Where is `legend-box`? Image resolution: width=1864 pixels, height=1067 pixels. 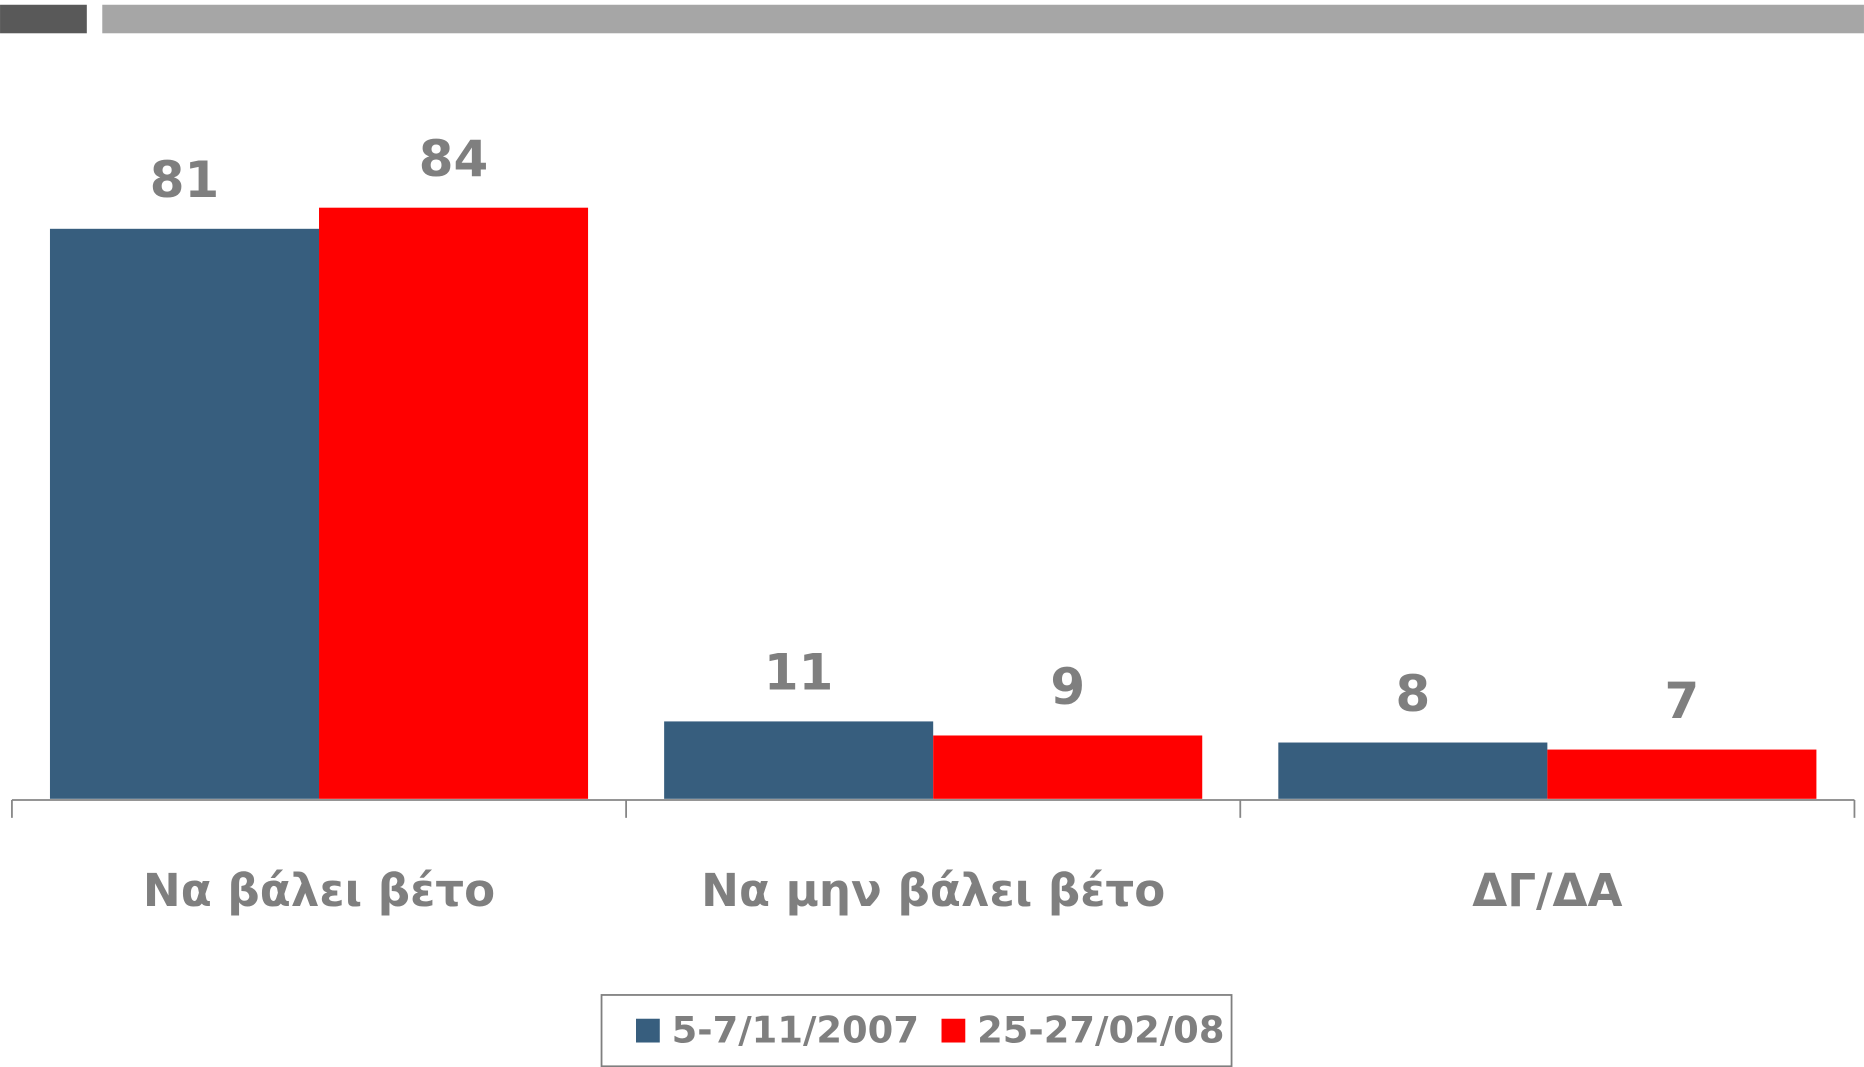
legend-box is located at coordinates (916, 1030).